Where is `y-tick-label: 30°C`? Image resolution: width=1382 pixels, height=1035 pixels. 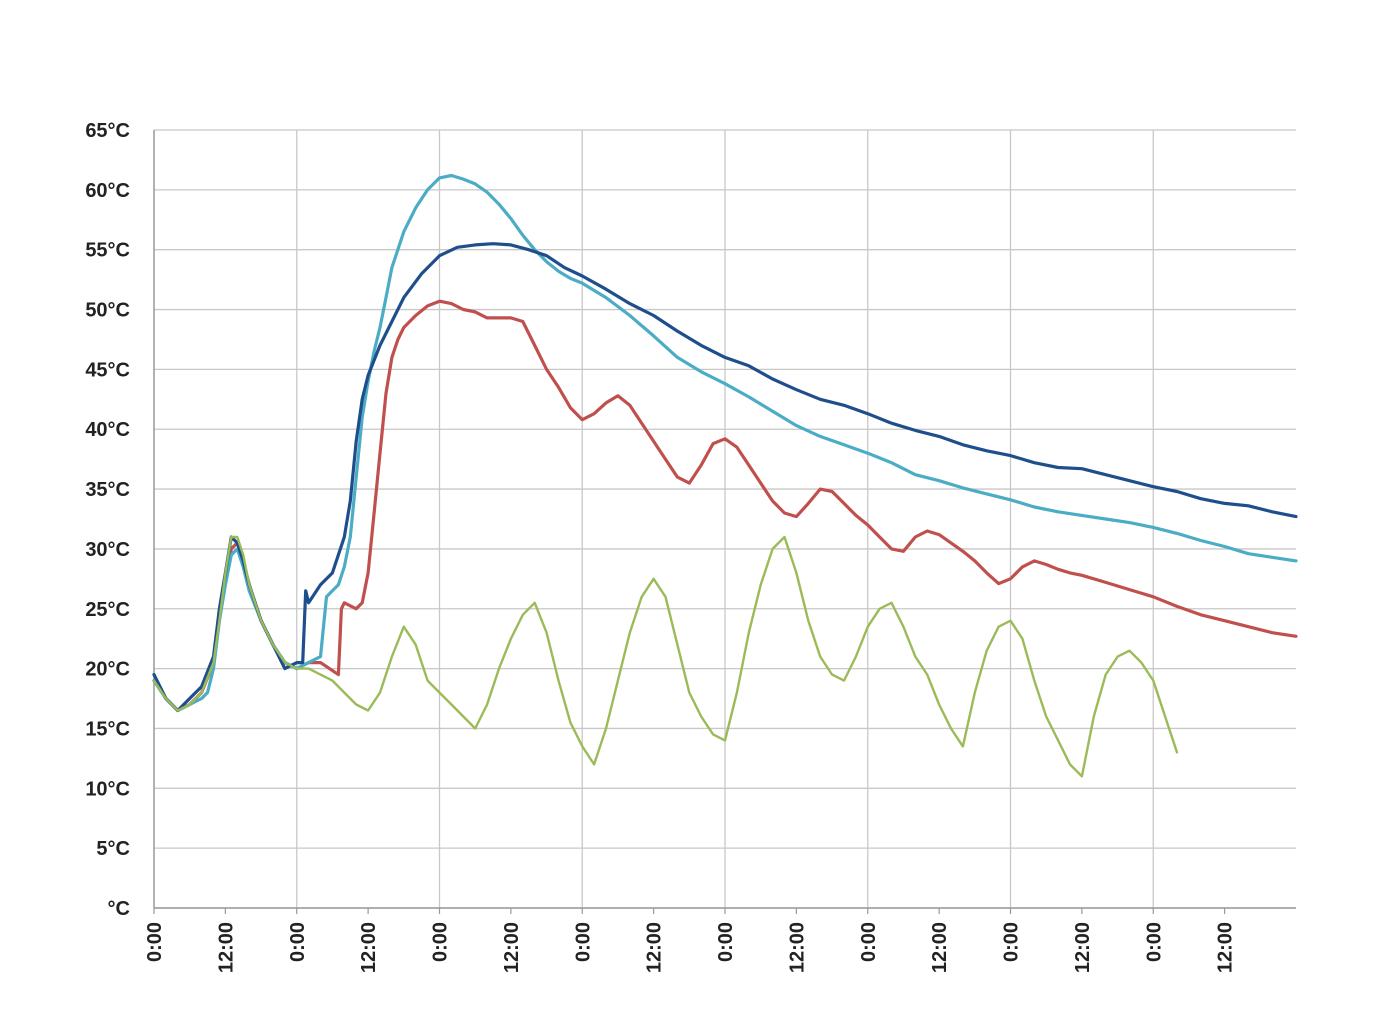 y-tick-label: 30°C is located at coordinates (107, 550).